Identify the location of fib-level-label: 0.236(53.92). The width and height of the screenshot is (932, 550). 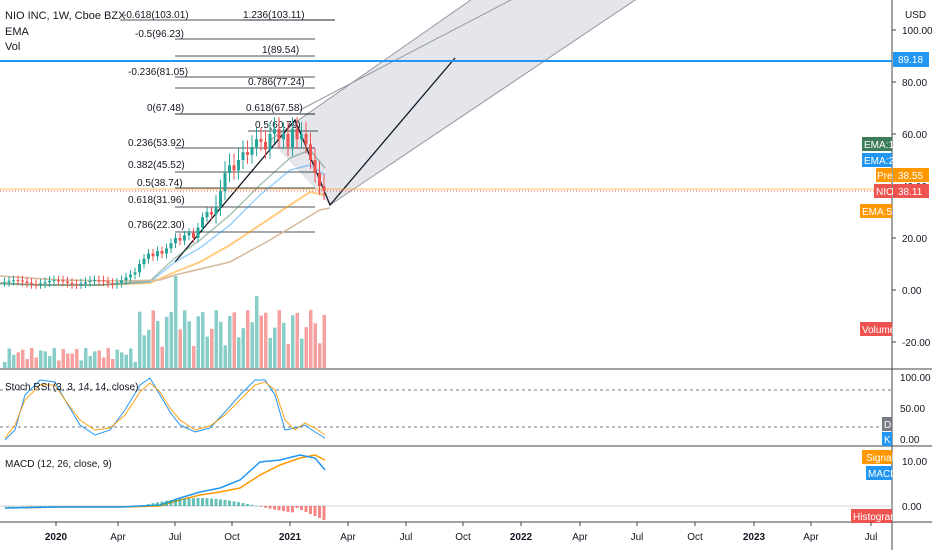
(156, 143).